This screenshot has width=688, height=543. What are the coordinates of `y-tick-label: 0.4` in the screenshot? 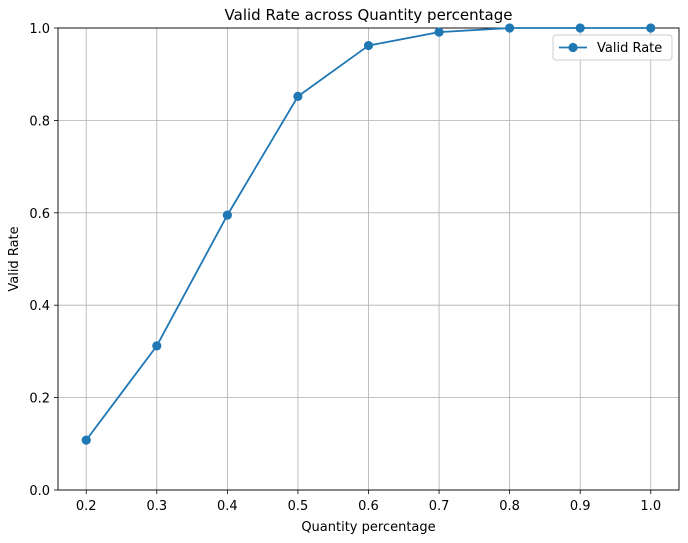 It's located at (39, 306).